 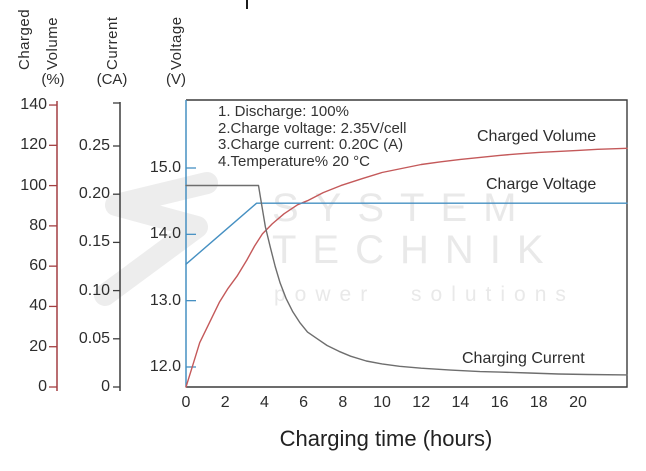 I want to click on note-line-temperature: 4.Temperature% 20 °C, so click(x=294, y=161).